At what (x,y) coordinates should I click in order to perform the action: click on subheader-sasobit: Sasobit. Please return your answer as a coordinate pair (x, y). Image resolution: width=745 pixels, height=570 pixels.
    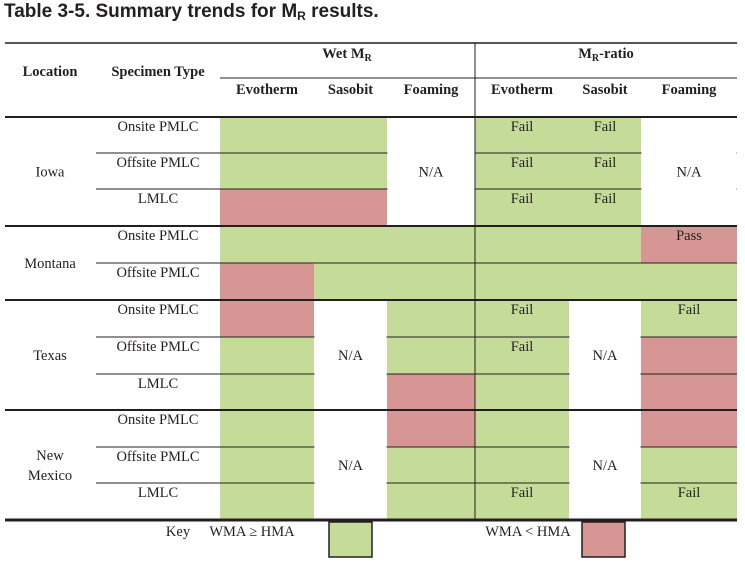
    Looking at the image, I should click on (350, 90).